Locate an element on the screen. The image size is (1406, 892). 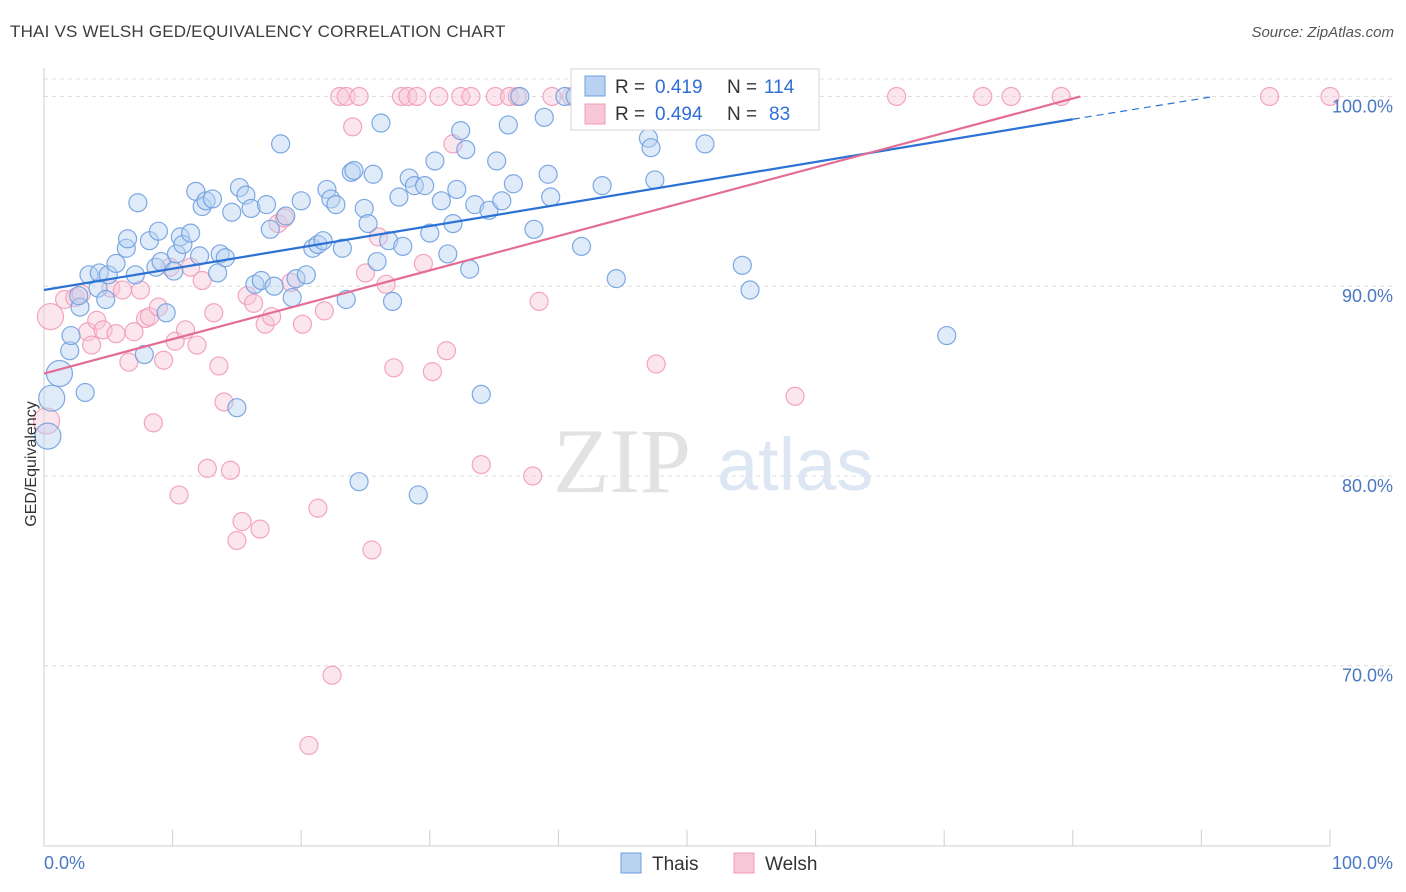
legend-box: R = 0.419 N = 114 R = 0.494 N = 83 is located at coordinates (695, 99).